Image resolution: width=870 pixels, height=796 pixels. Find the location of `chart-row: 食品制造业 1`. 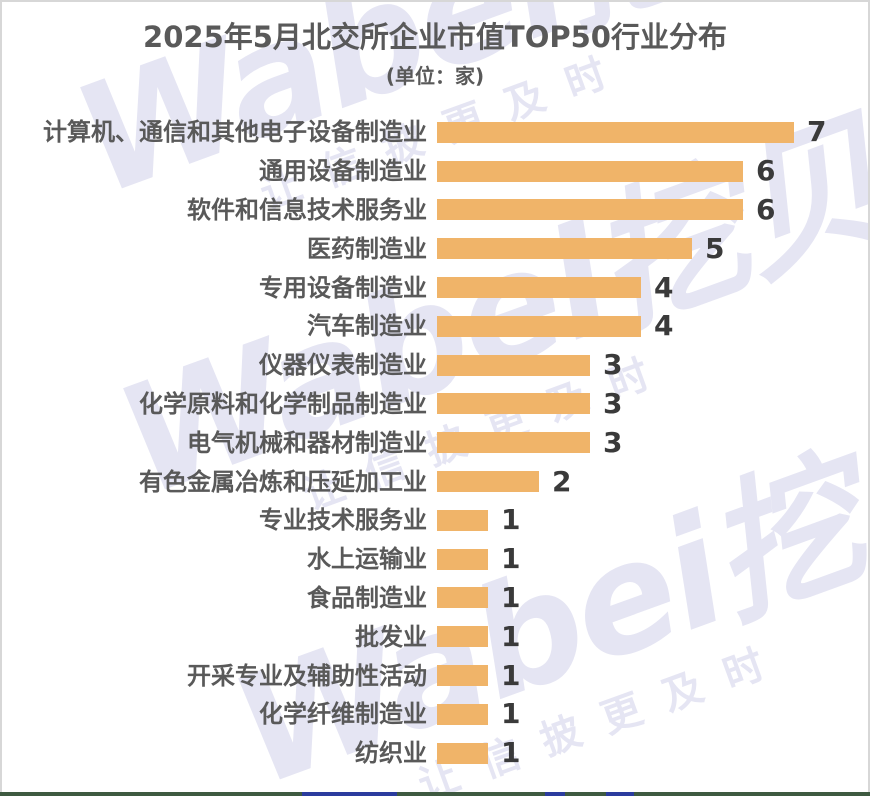

chart-row: 食品制造业 1 is located at coordinates (435, 598).